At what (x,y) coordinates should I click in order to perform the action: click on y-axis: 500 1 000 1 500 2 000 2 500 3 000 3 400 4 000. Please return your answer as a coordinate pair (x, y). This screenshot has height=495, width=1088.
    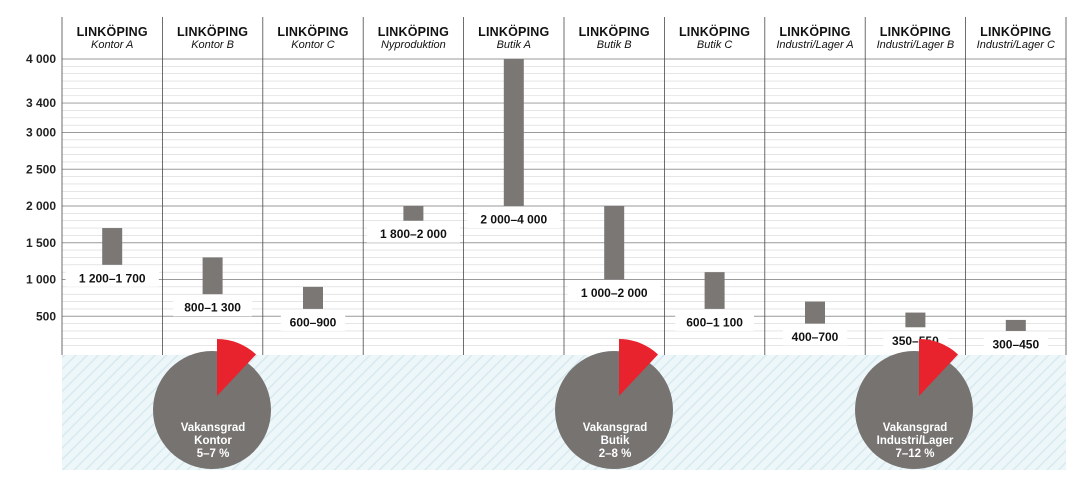
    Looking at the image, I should click on (41, 187).